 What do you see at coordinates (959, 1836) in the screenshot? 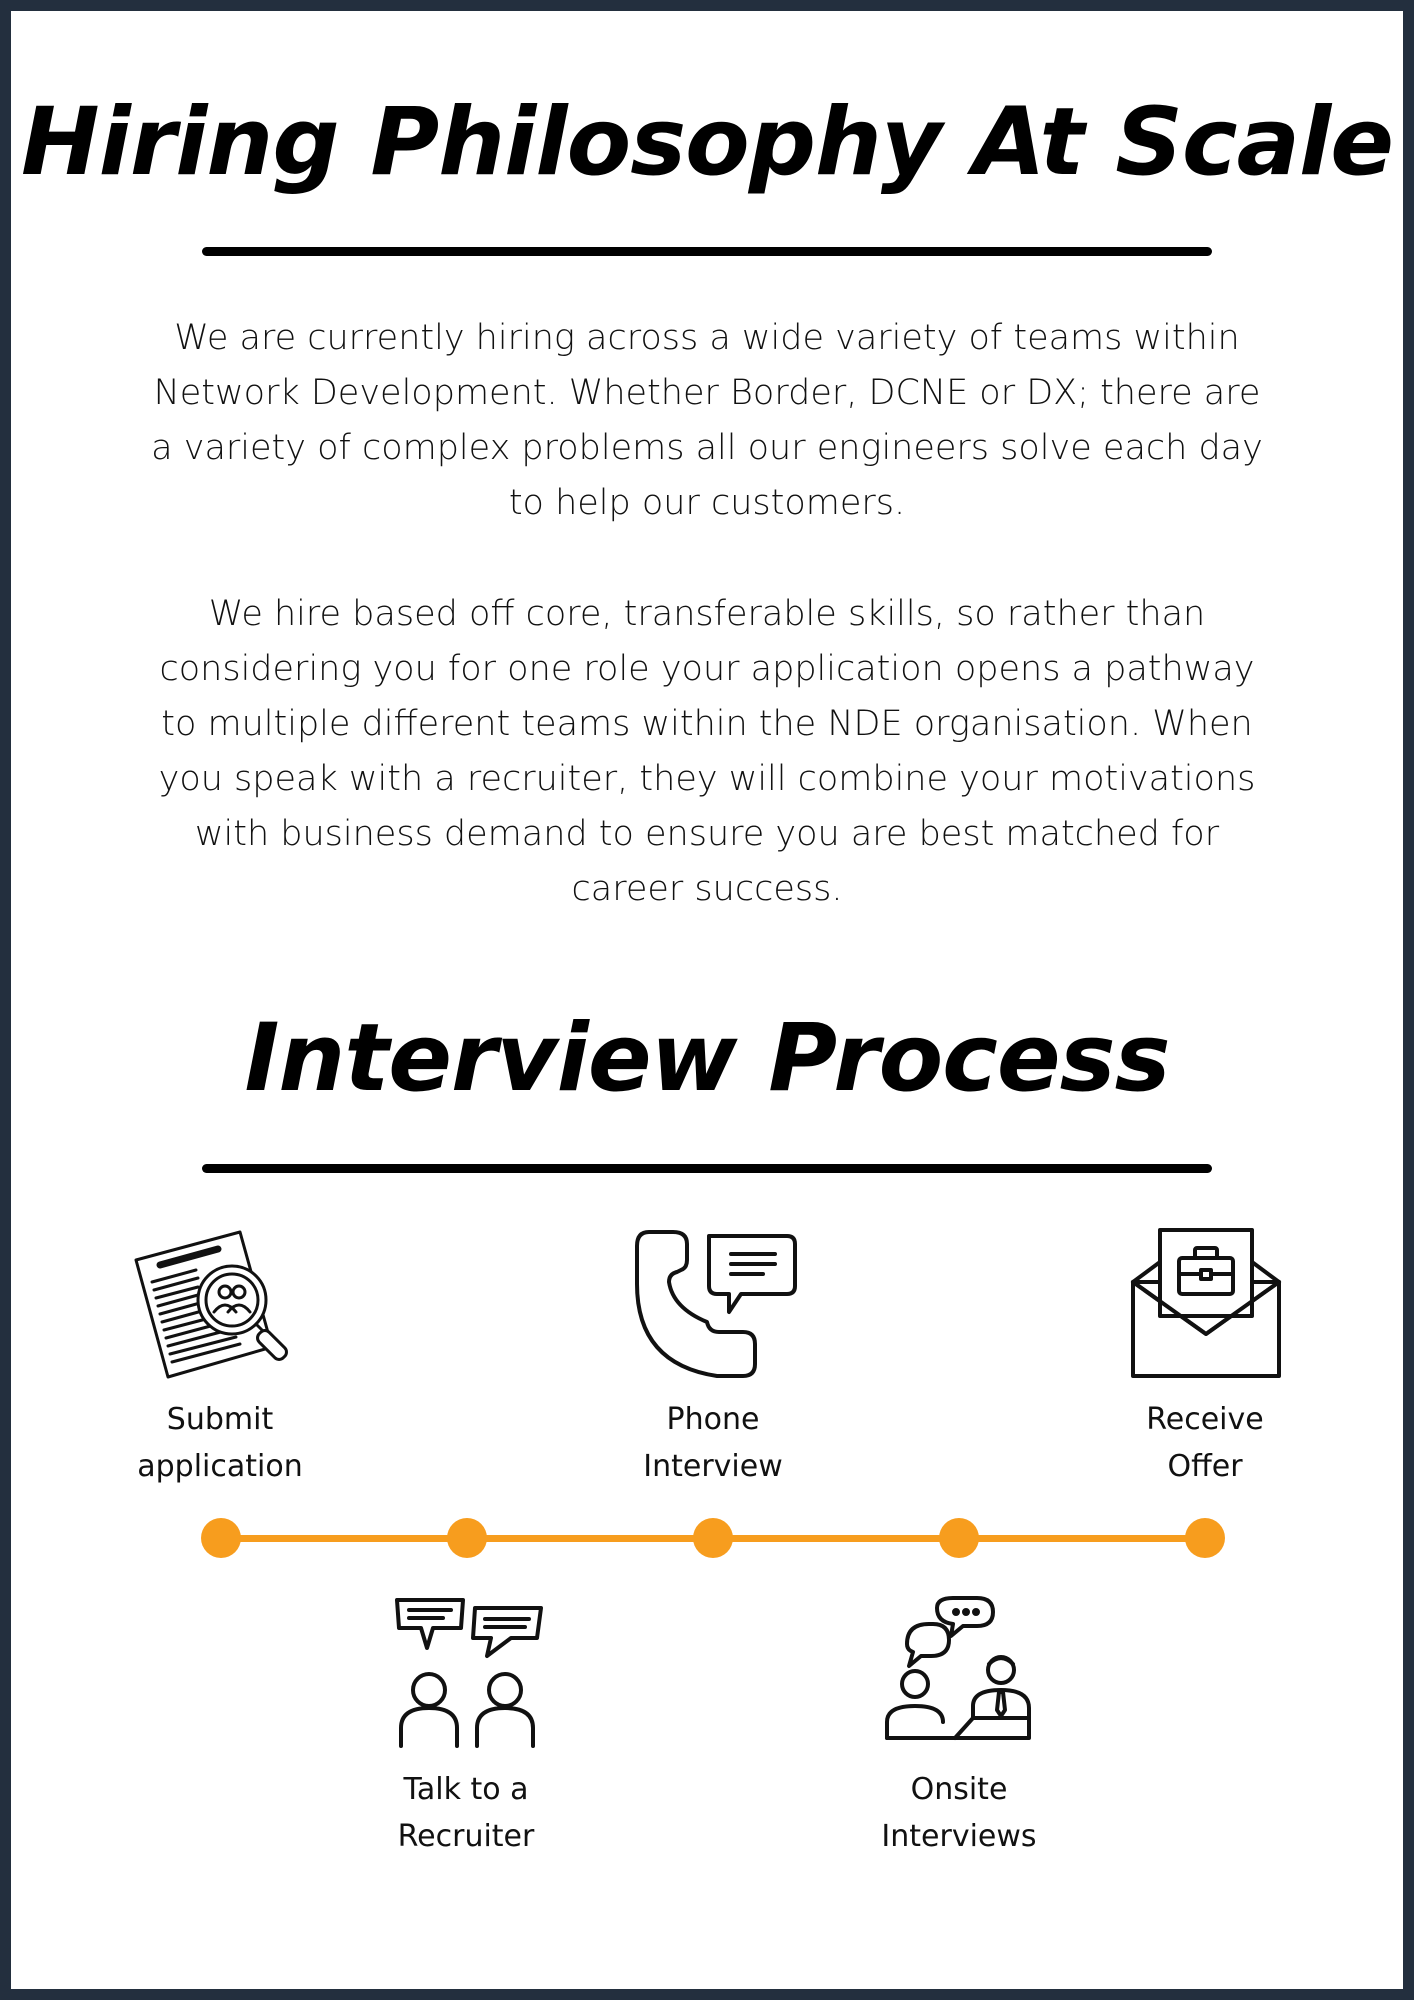
I see `step-label-line: Interviews` at bounding box center [959, 1836].